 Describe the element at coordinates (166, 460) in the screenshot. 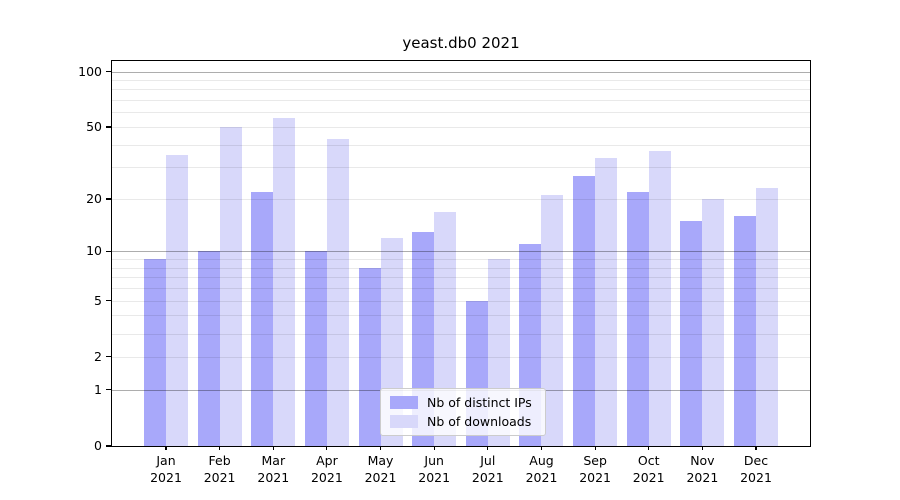

I see `x-tick-month: Jan` at that location.